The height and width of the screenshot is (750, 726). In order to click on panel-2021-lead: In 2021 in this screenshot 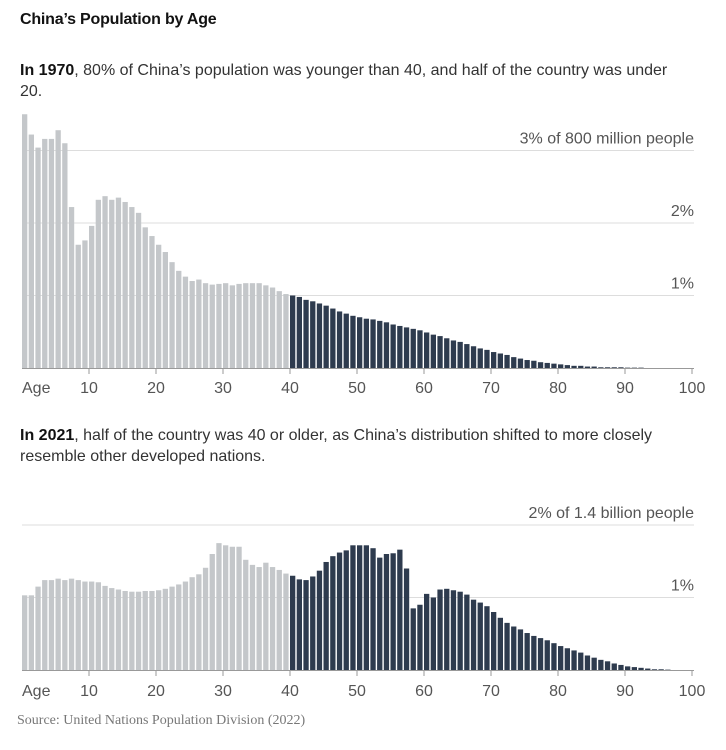, I will do `click(47, 435)`.